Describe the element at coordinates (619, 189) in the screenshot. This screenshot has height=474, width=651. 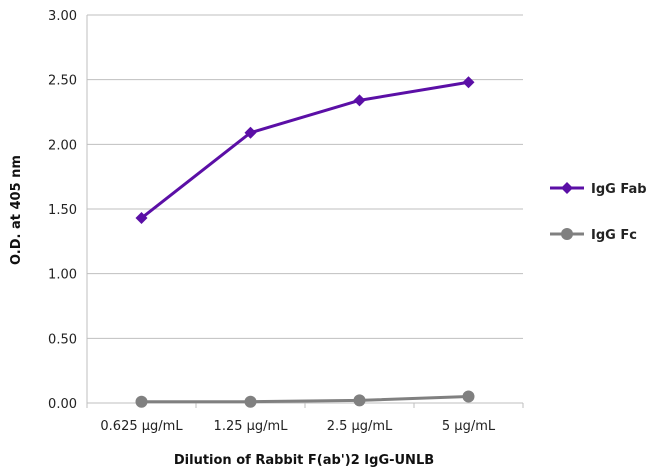
I see `legend-label: IgG Fab` at that location.